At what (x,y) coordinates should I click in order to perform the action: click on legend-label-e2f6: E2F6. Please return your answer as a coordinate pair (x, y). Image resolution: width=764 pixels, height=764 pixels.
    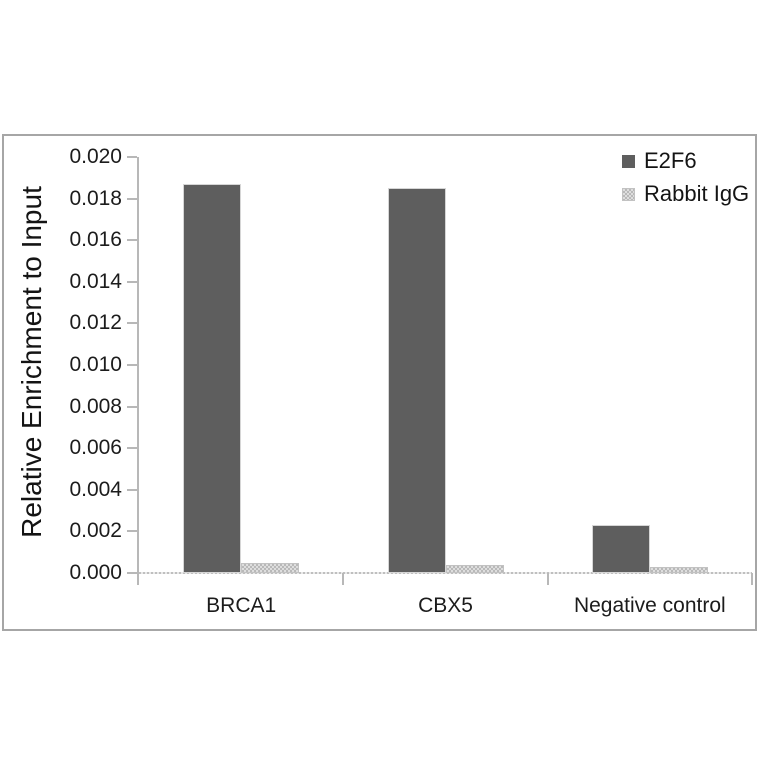
    Looking at the image, I should click on (670, 160).